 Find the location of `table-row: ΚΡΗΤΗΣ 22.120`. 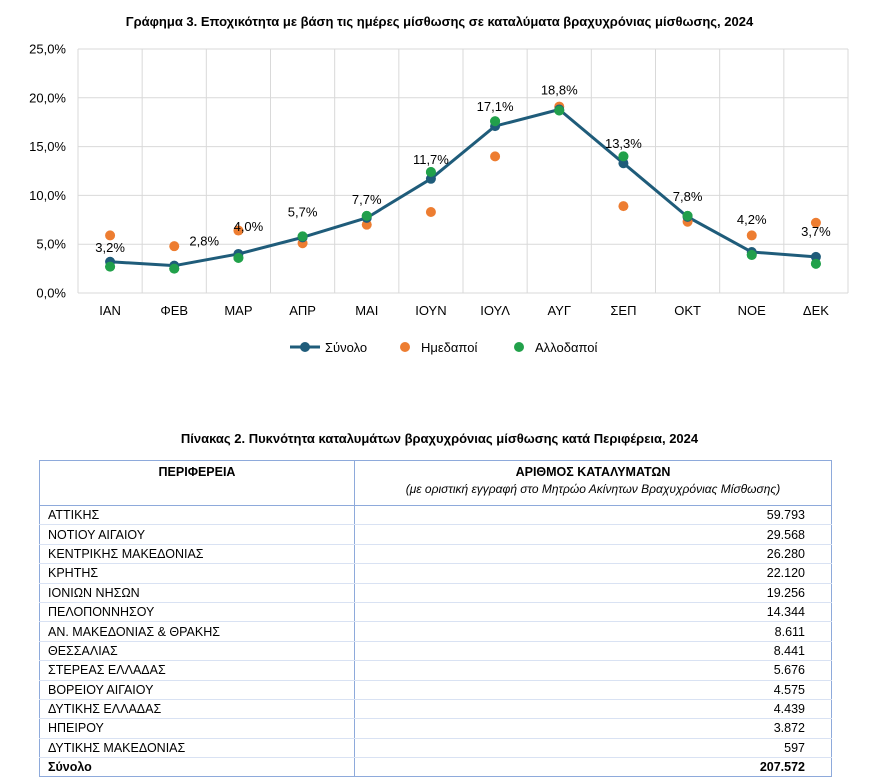

table-row: ΚΡΗΤΗΣ 22.120 is located at coordinates (435, 573).